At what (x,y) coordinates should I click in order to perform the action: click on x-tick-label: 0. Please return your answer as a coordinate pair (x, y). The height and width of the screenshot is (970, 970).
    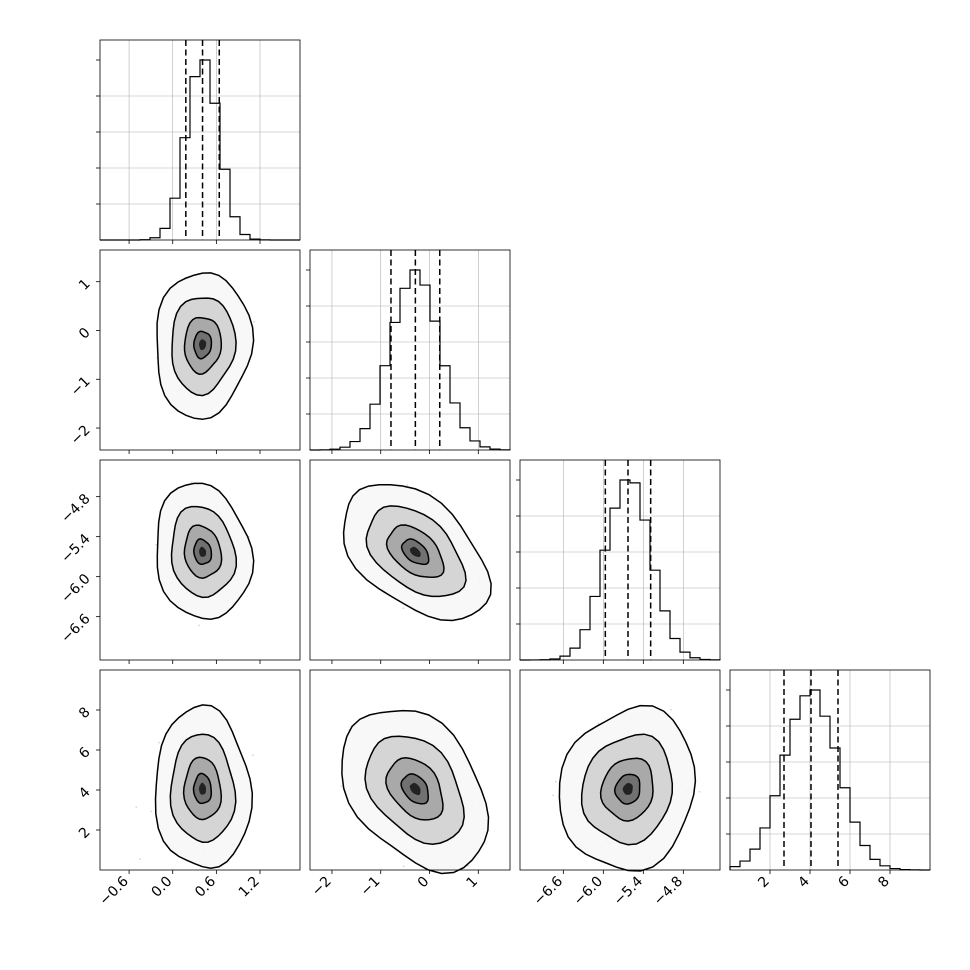
    Looking at the image, I should click on (424, 883).